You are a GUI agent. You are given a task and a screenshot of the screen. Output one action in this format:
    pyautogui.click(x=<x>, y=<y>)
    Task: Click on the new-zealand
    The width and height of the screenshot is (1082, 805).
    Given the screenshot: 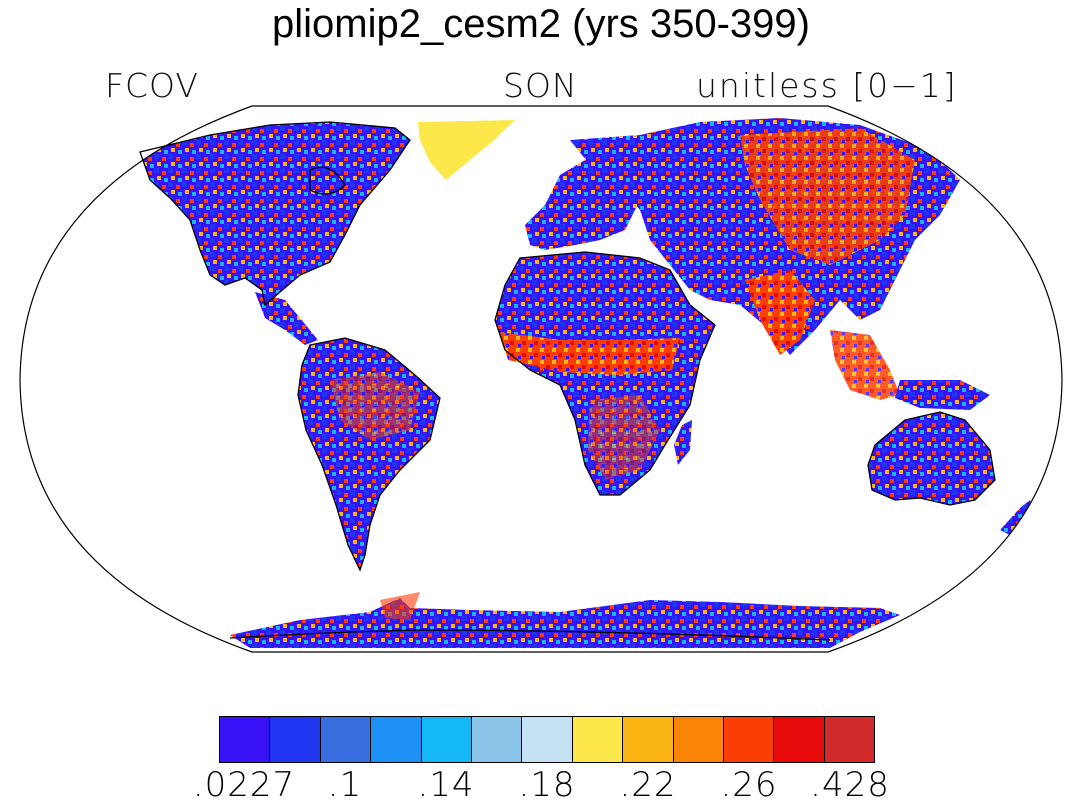 What is the action you would take?
    pyautogui.click(x=1017, y=517)
    